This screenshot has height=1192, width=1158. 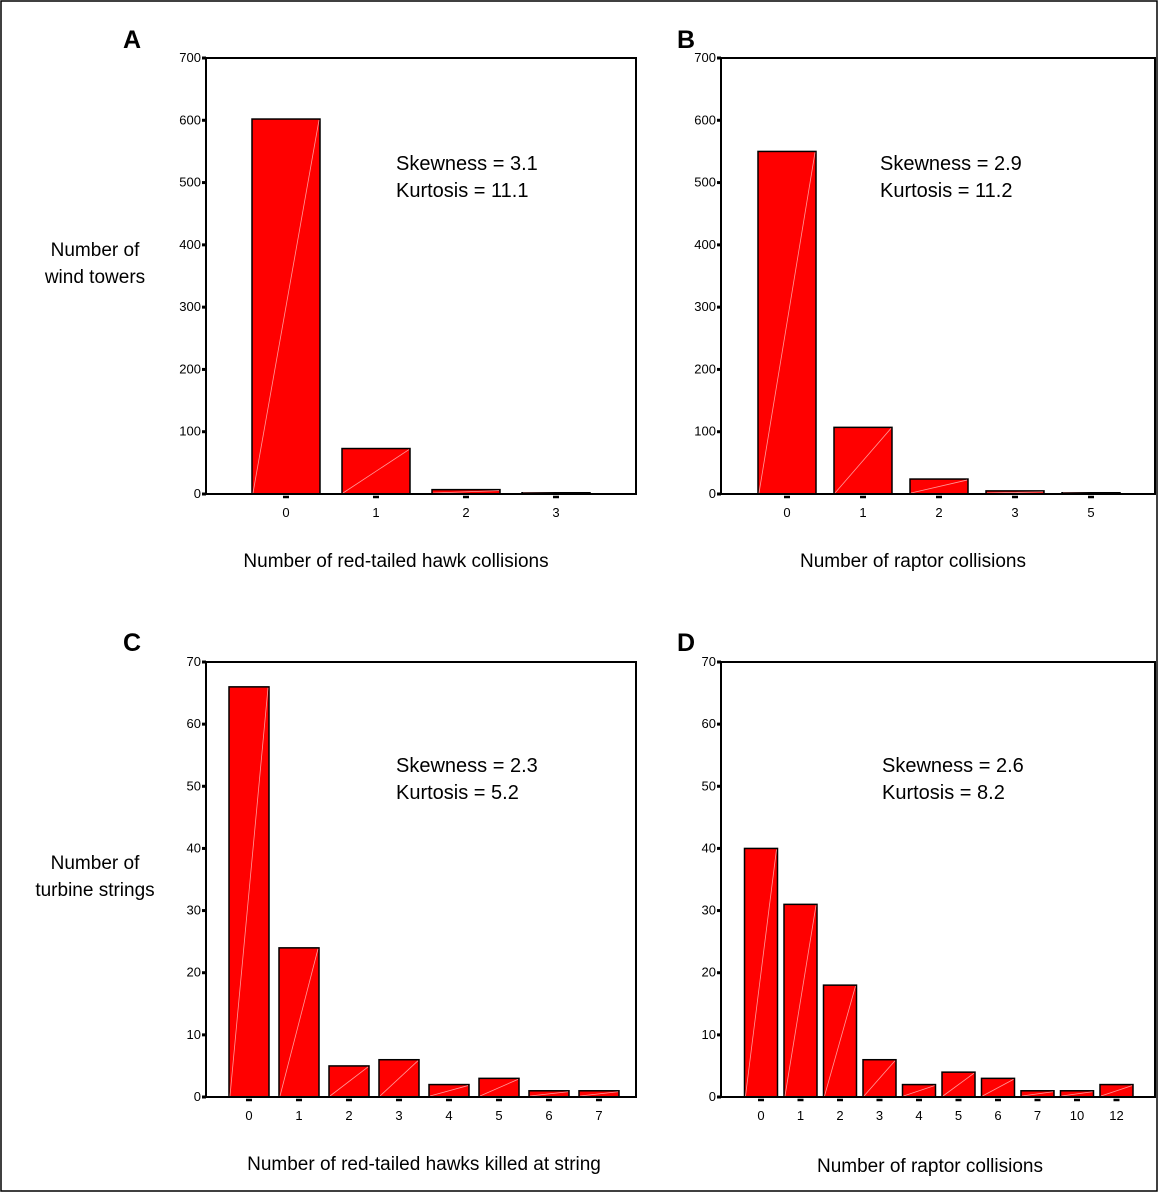 What do you see at coordinates (943, 793) in the screenshot?
I see `stat-annotation: Kurtosis = 8.2` at bounding box center [943, 793].